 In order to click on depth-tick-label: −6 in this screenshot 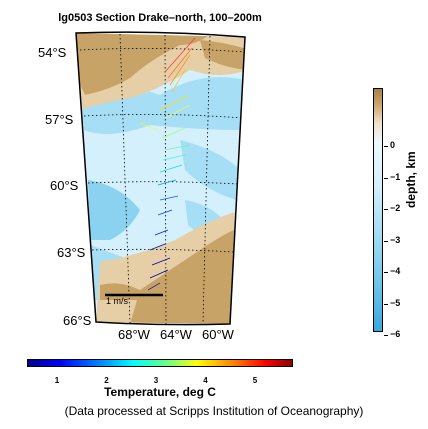, I will do `click(395, 334)`.